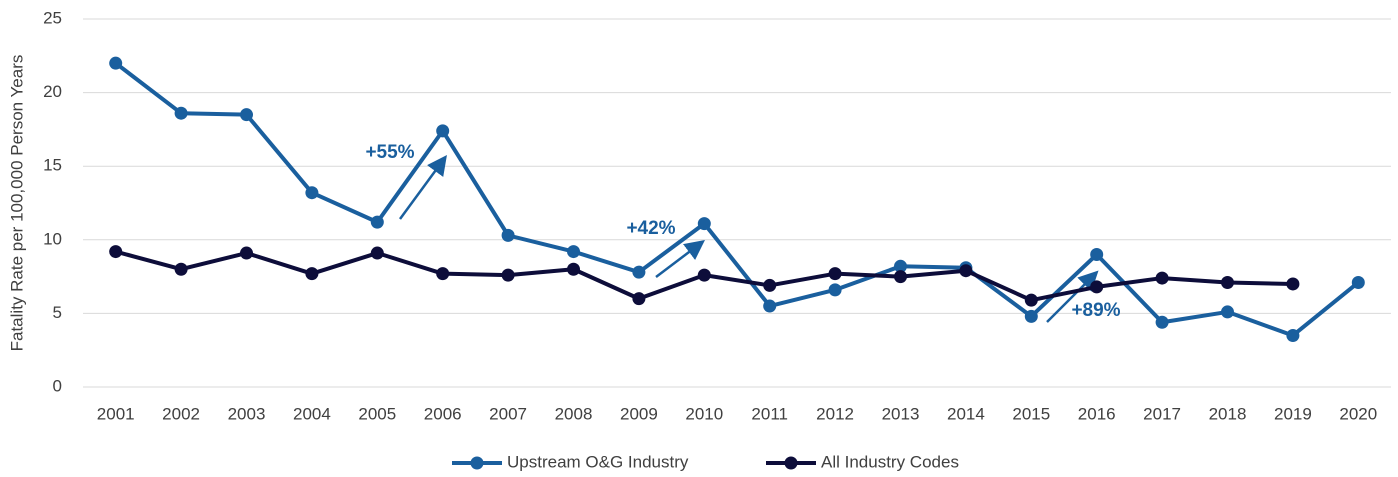 This screenshot has height=477, width=1398. Describe the element at coordinates (835, 413) in the screenshot. I see `x-tick-label: 2012` at that location.